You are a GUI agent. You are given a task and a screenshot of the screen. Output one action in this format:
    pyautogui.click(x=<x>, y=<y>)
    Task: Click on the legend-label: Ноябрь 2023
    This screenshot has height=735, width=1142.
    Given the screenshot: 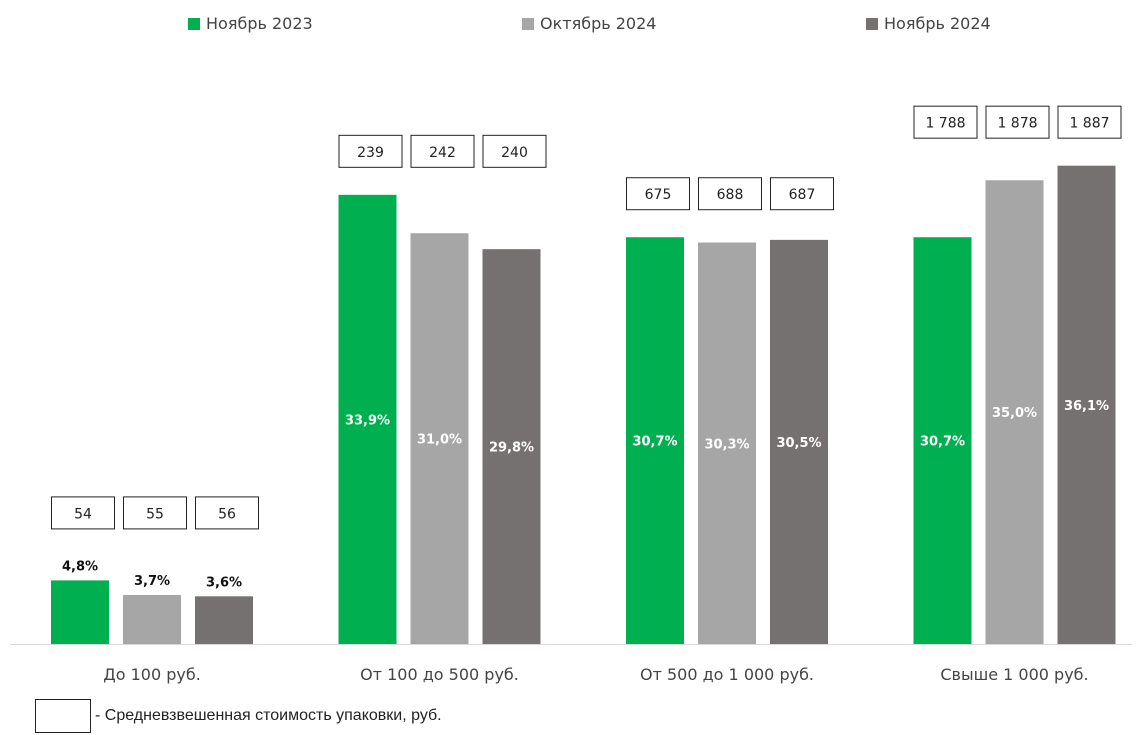 What is the action you would take?
    pyautogui.click(x=259, y=23)
    